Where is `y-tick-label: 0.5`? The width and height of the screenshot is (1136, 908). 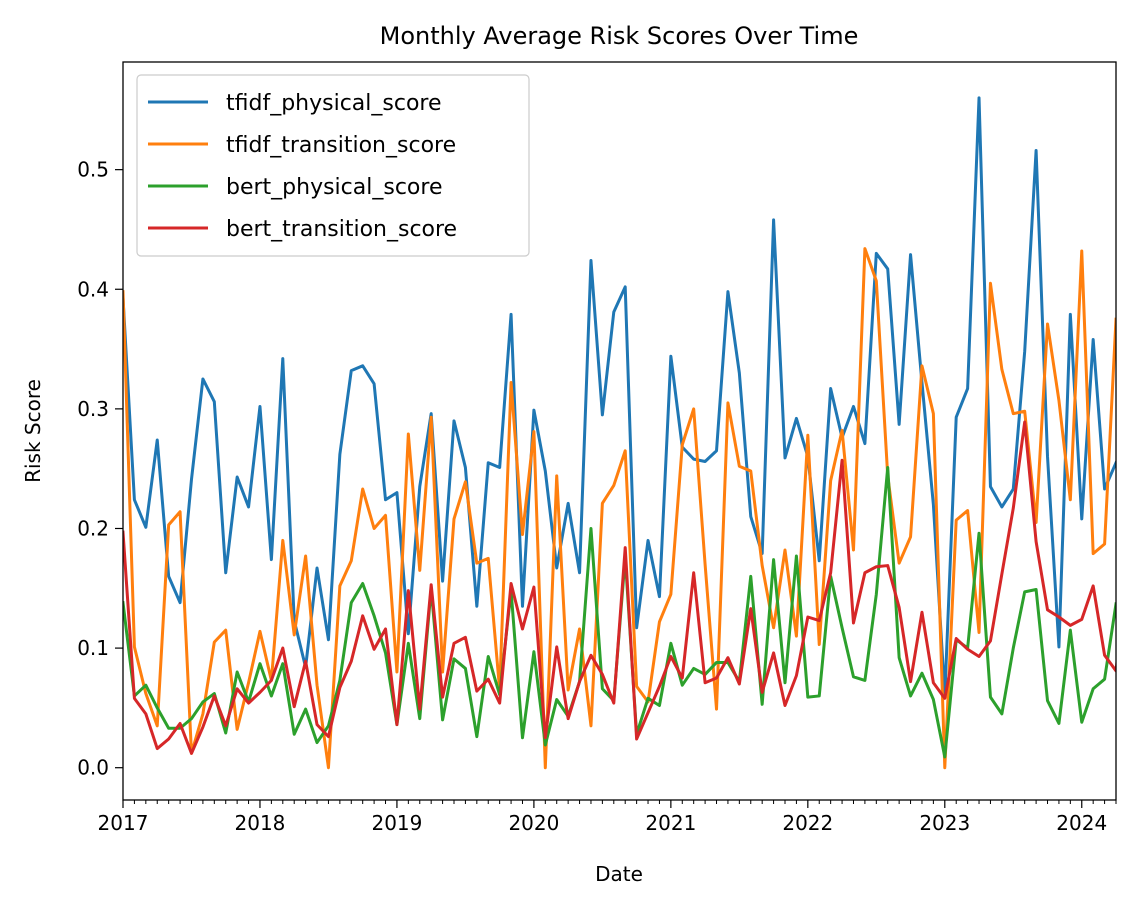 y-tick-label: 0.5 is located at coordinates (93, 170).